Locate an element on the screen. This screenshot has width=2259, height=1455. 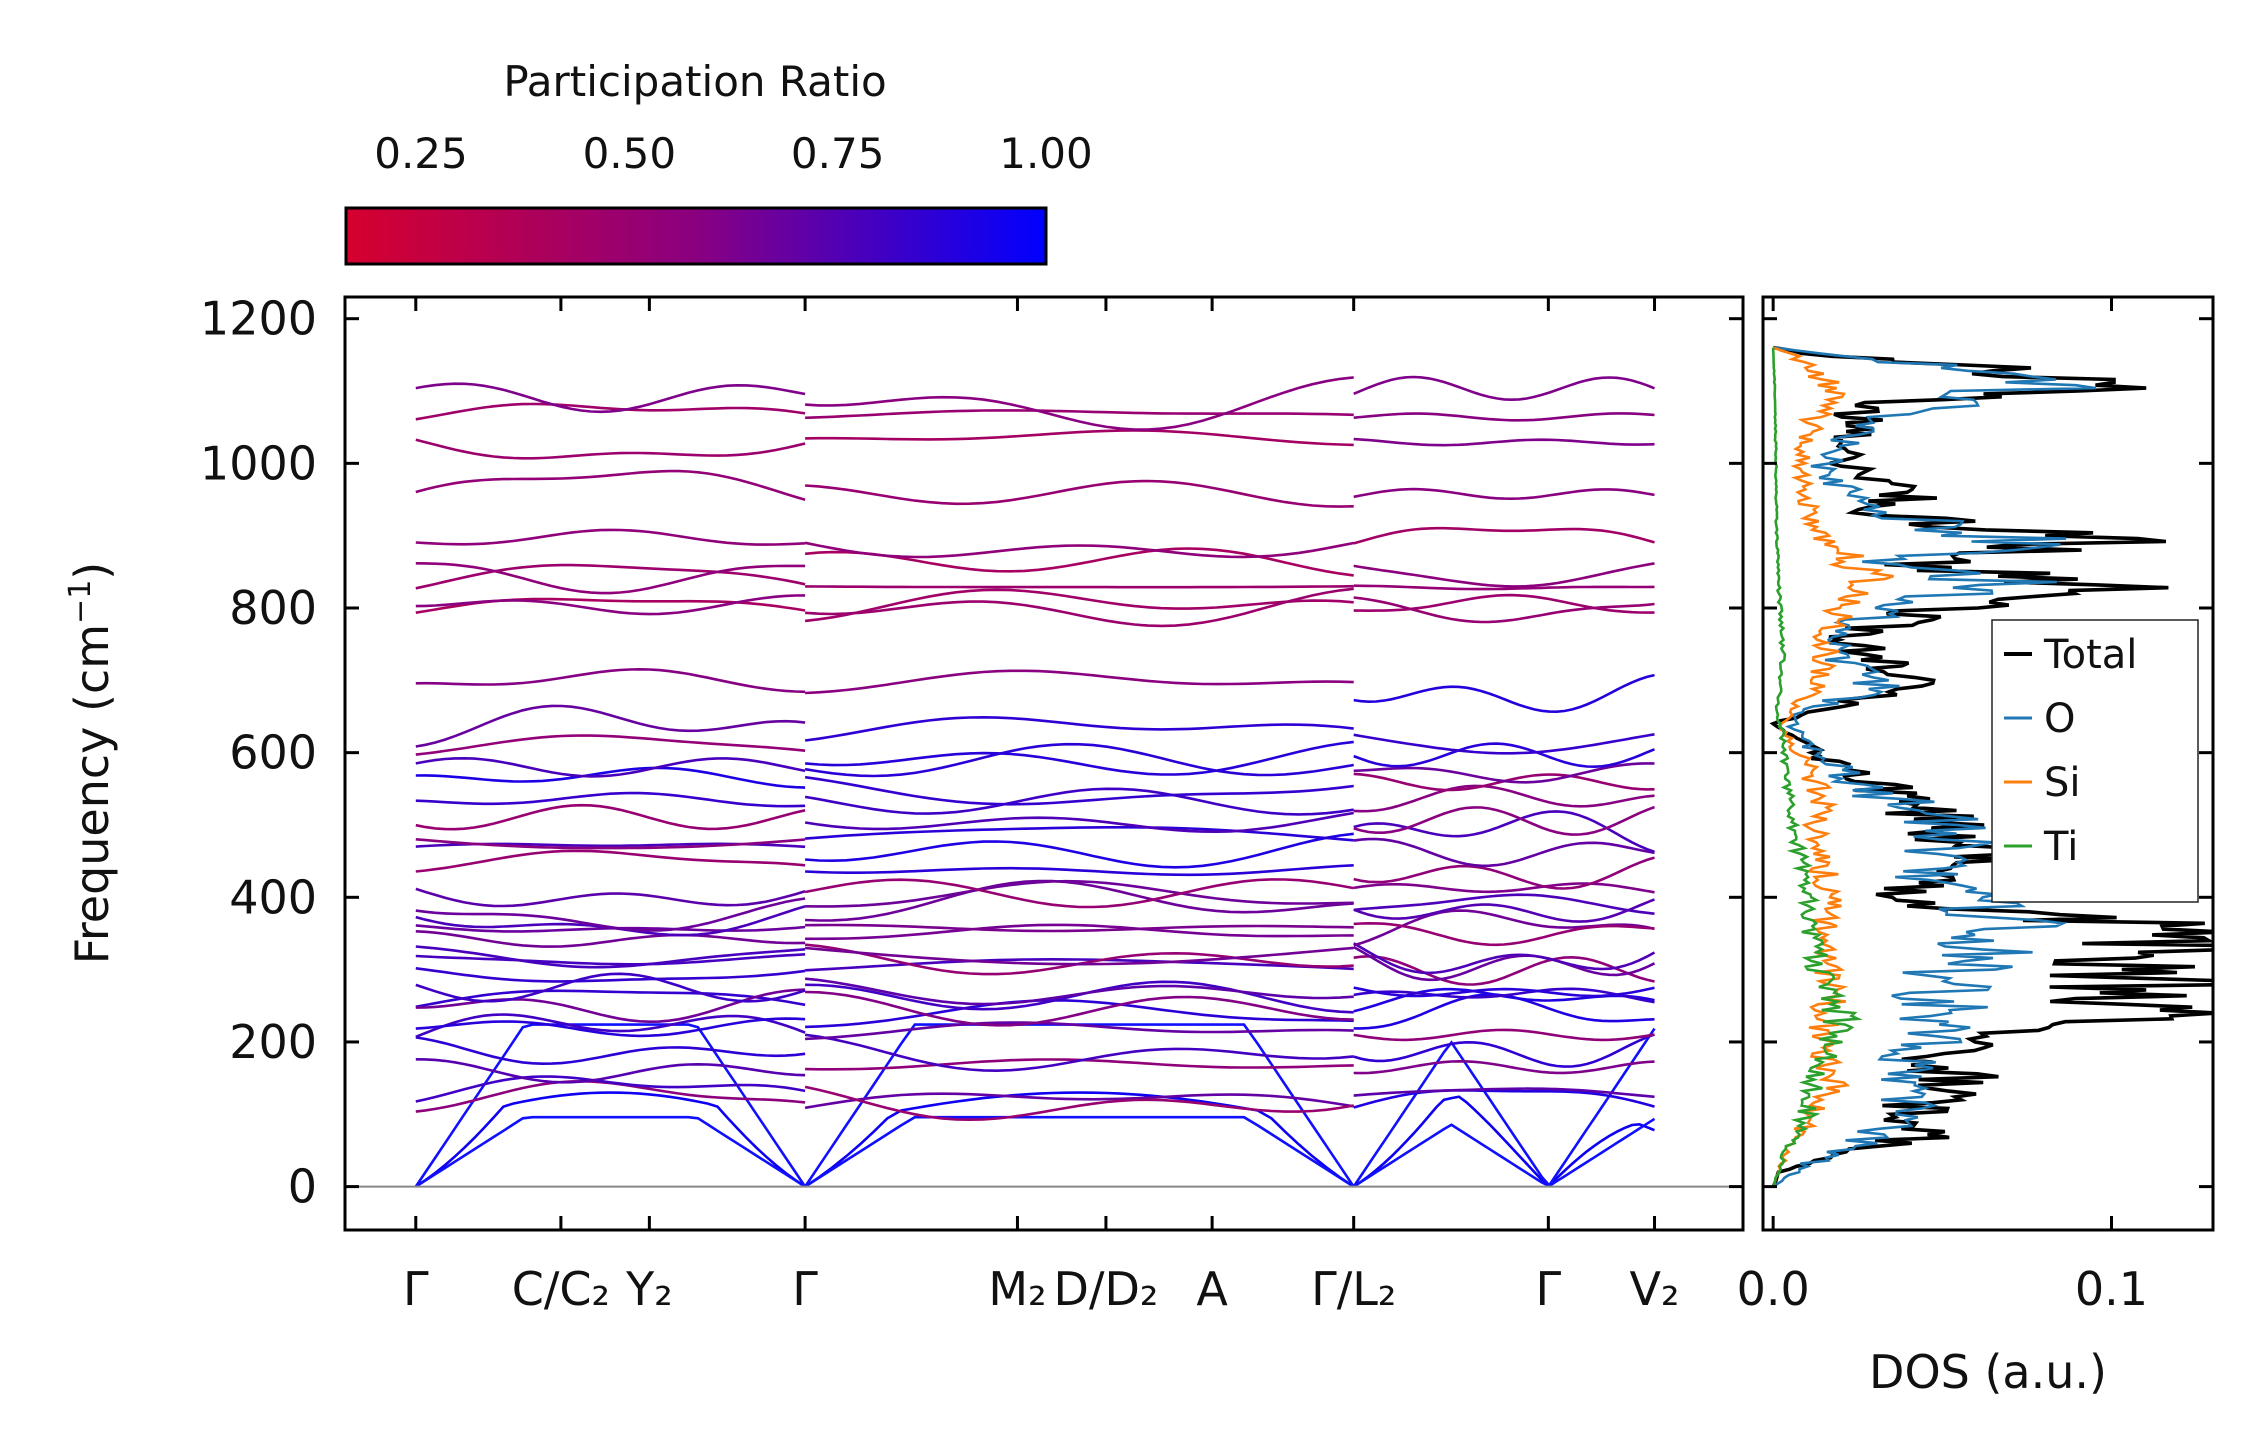
dos-legend-label: O is located at coordinates (2059, 719).